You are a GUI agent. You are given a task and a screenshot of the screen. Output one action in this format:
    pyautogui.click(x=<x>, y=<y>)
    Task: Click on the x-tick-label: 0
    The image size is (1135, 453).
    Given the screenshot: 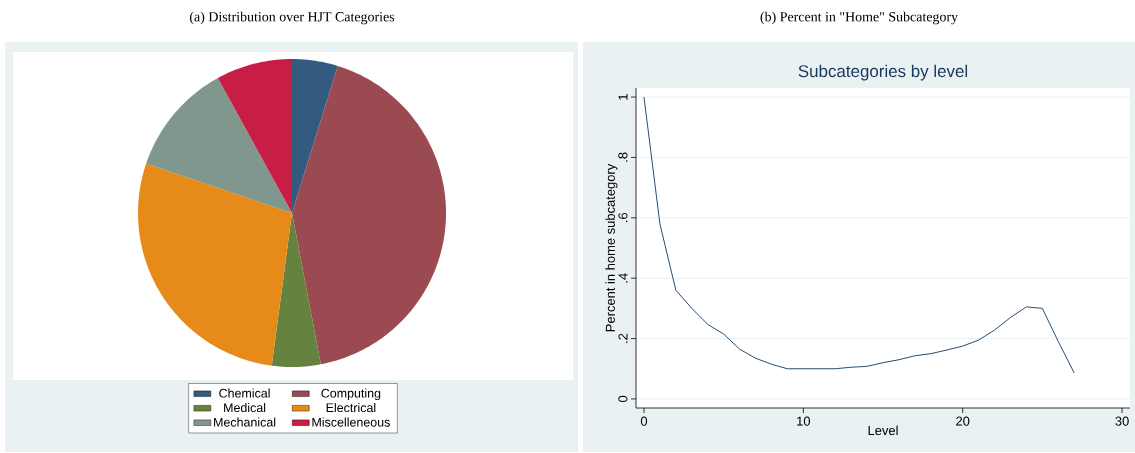 What is the action you would take?
    pyautogui.click(x=644, y=421)
    